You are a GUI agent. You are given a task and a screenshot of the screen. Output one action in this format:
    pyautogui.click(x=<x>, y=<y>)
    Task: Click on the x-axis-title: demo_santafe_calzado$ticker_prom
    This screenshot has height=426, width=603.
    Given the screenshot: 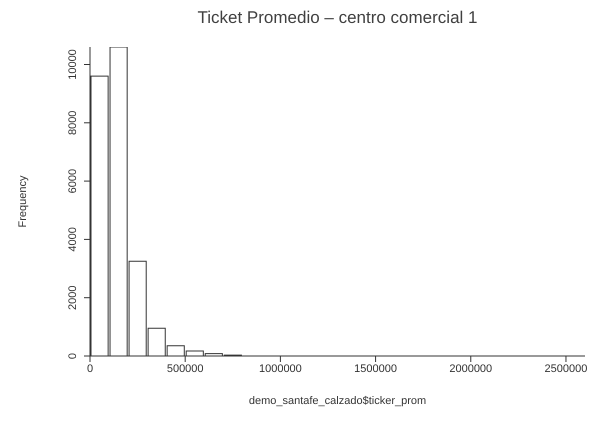 What is the action you would take?
    pyautogui.click(x=337, y=401)
    